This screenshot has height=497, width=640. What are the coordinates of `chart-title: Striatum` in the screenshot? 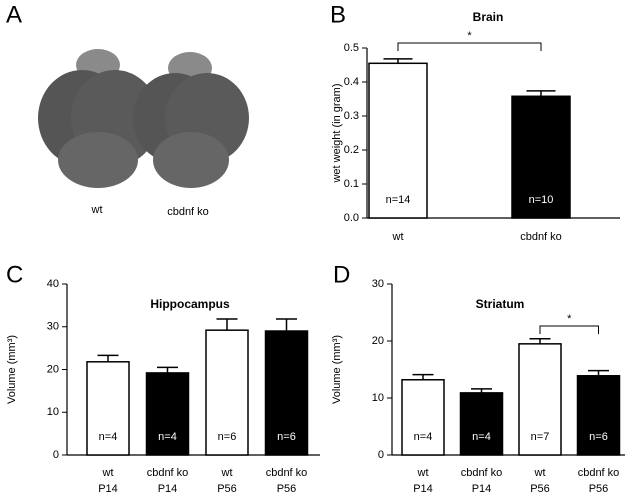 It's located at (500, 304).